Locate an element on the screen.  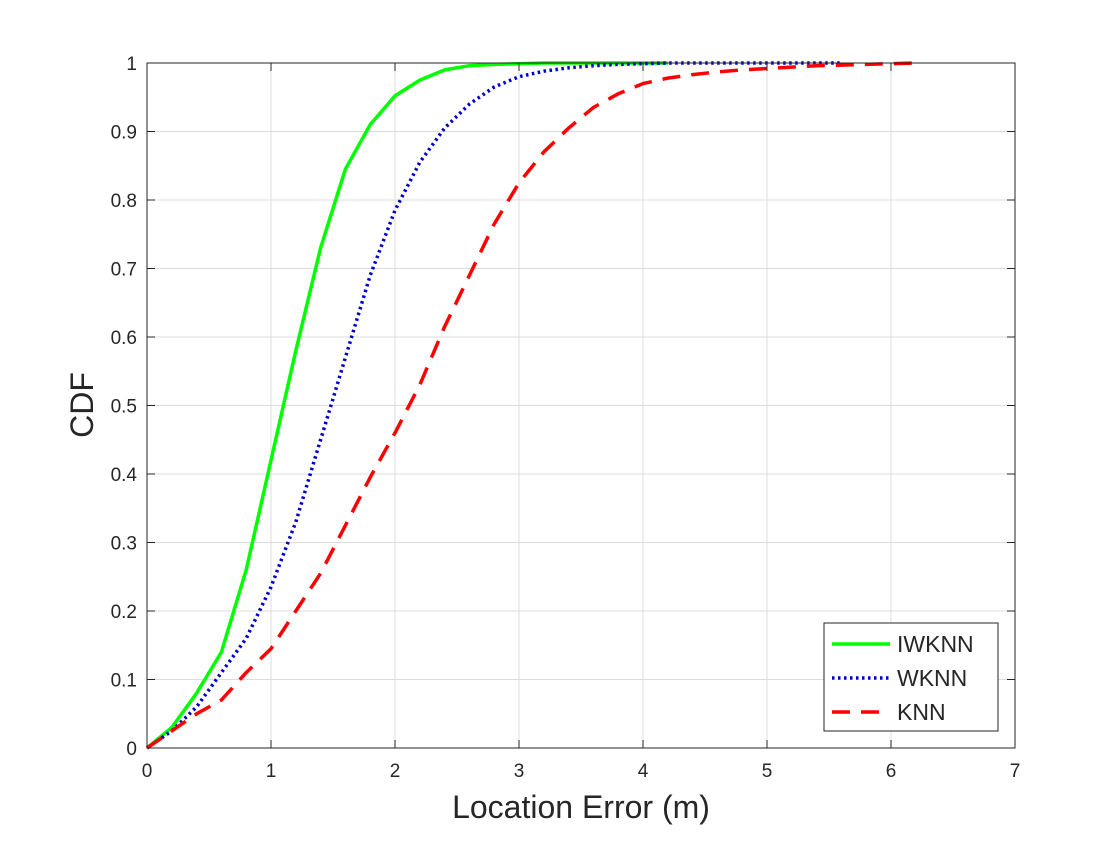
y-tick-label: 0.7 is located at coordinates (124, 270).